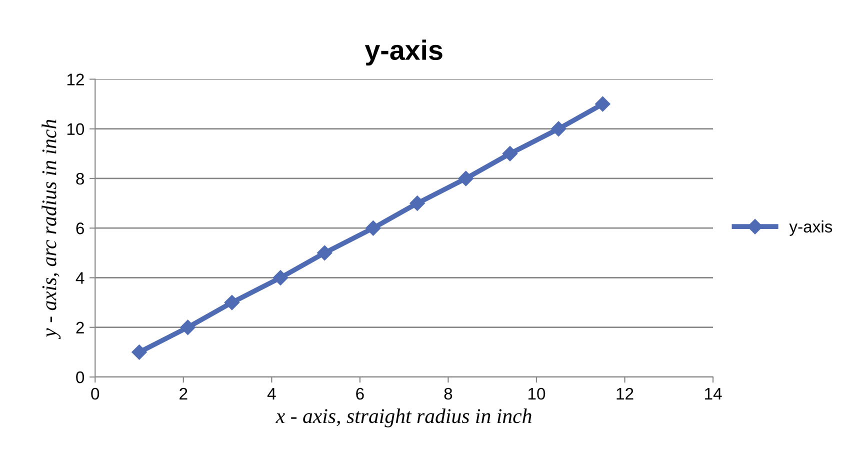 This screenshot has width=857, height=466. I want to click on x-tick-label: 2, so click(184, 394).